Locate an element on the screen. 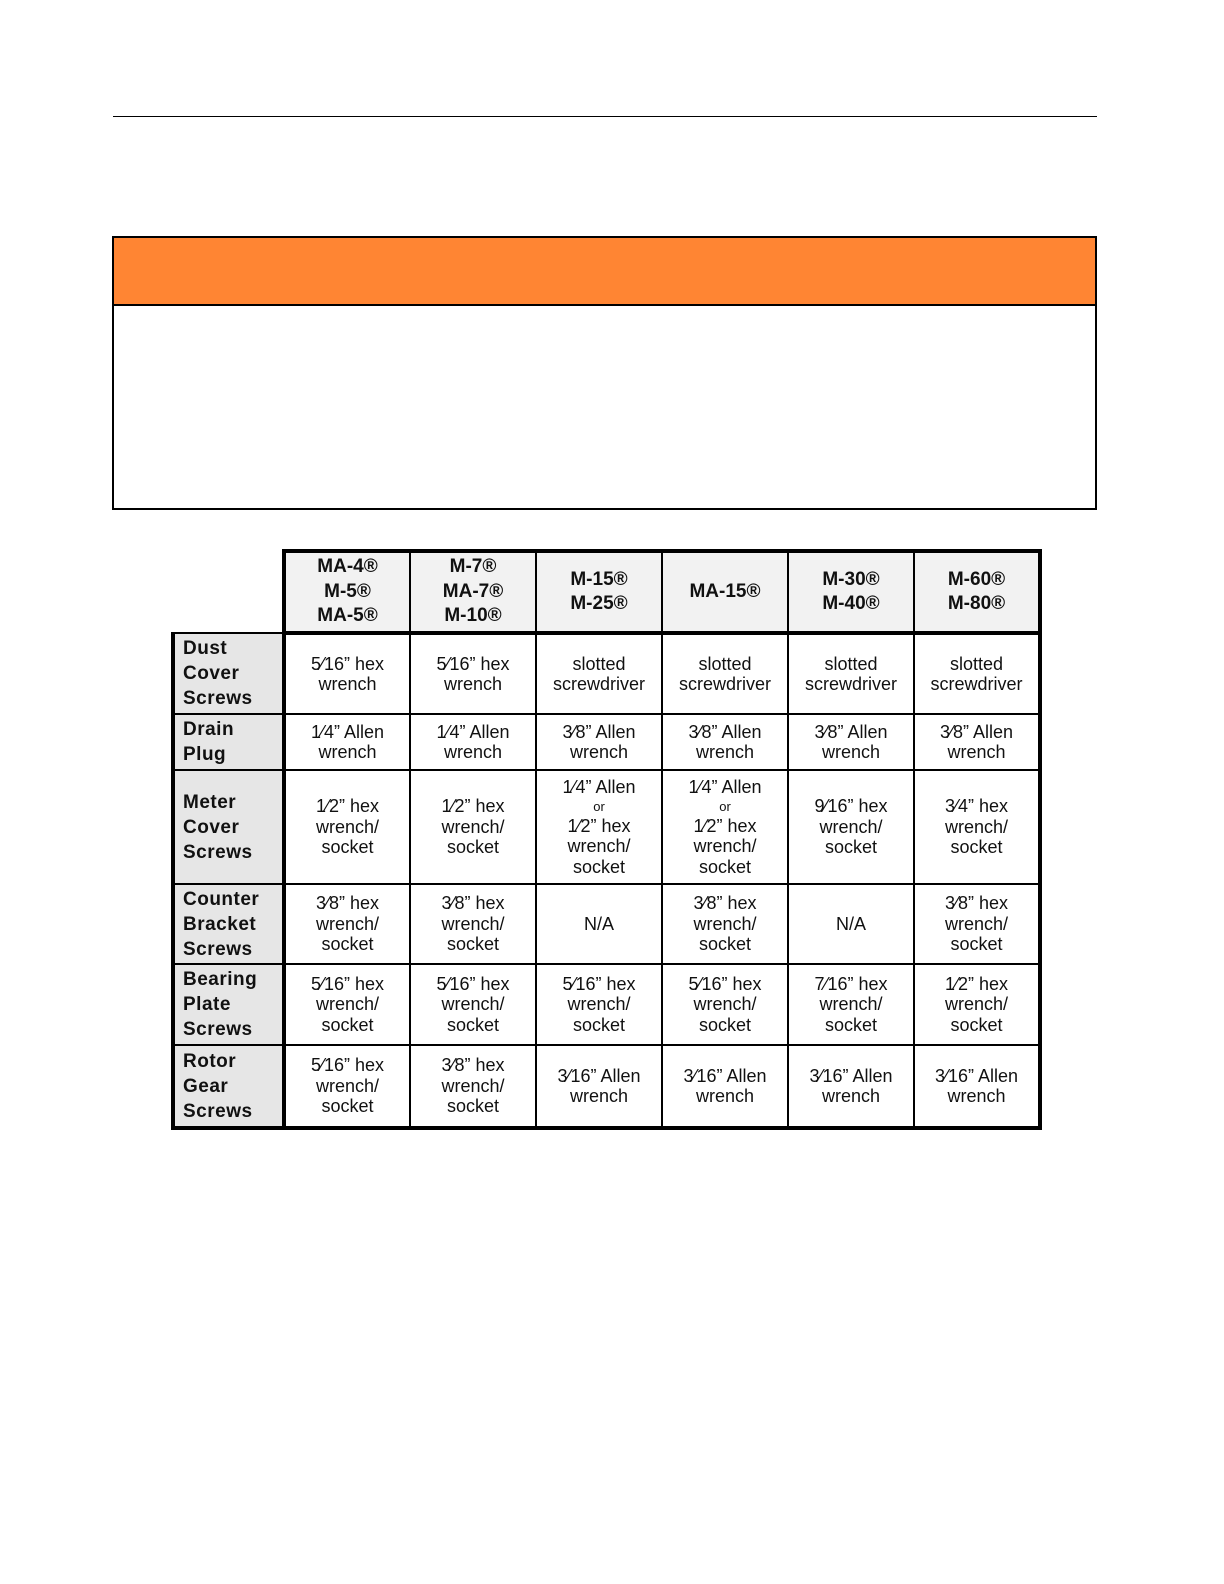  row-label: Rotor Gear Screws is located at coordinates (228, 1087).